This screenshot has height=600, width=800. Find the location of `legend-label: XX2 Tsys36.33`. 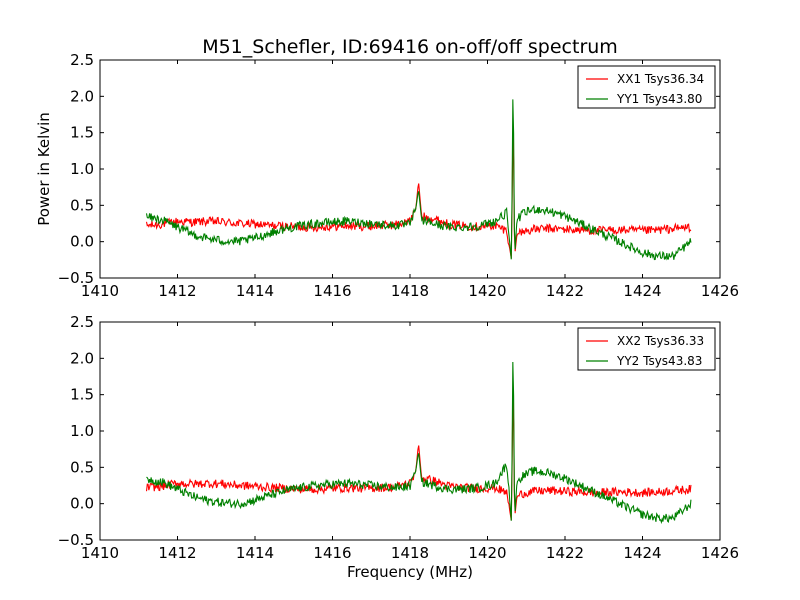

legend-label: XX2 Tsys36.33 is located at coordinates (660, 341).